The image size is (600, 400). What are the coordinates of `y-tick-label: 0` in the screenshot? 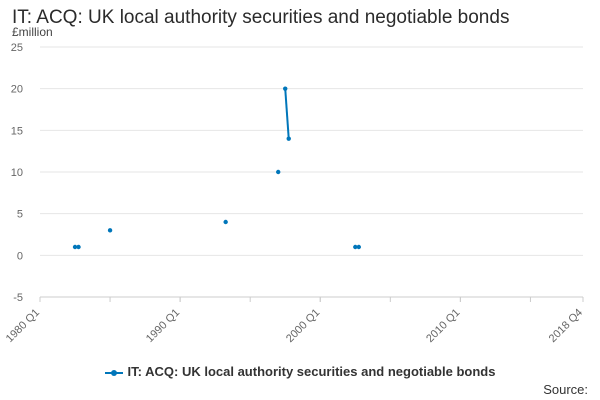 It's located at (20, 256).